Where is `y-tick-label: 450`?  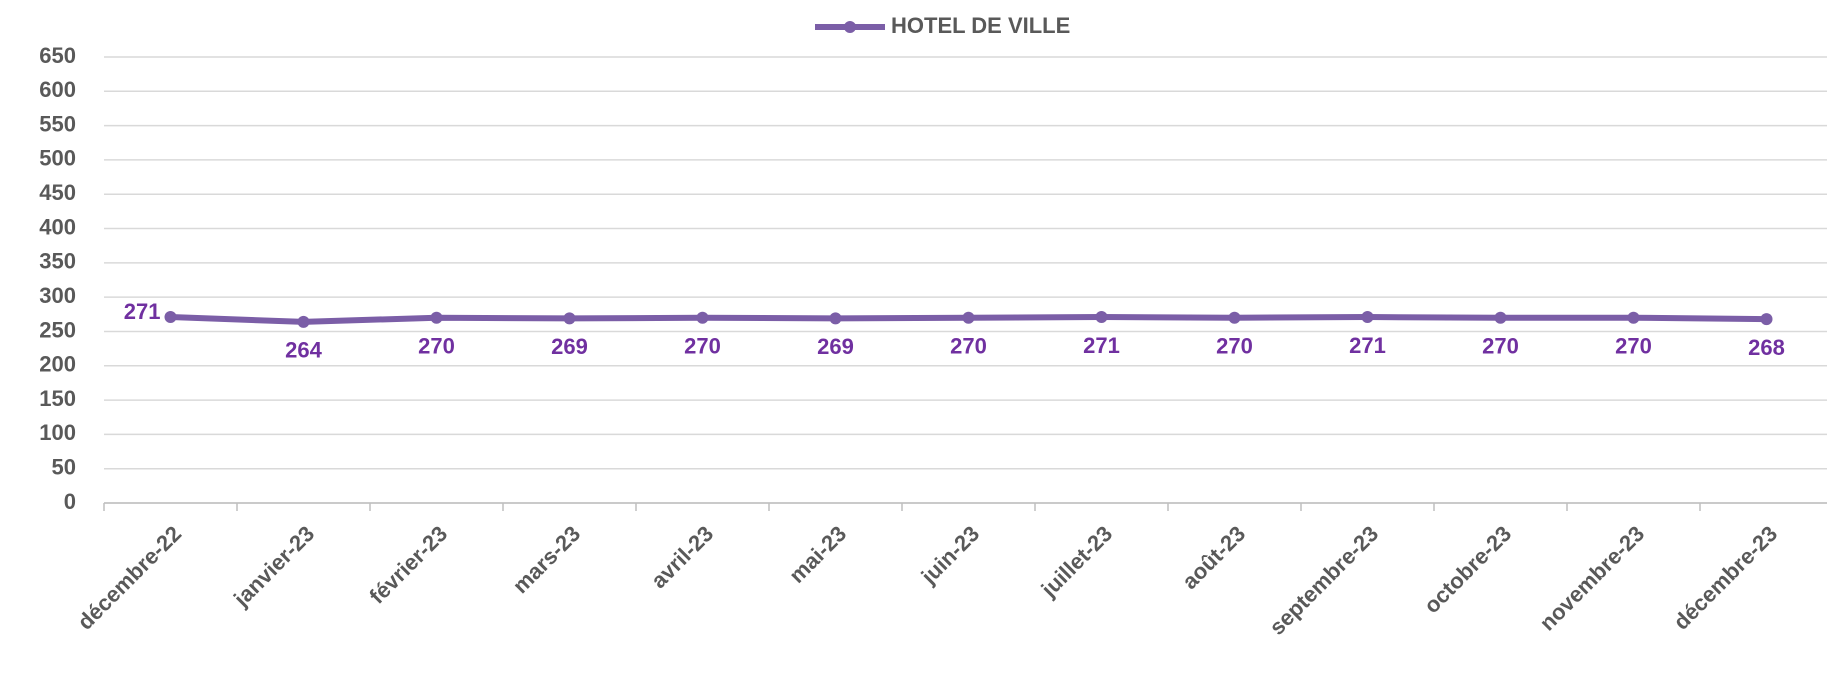
y-tick-label: 450 is located at coordinates (57, 192).